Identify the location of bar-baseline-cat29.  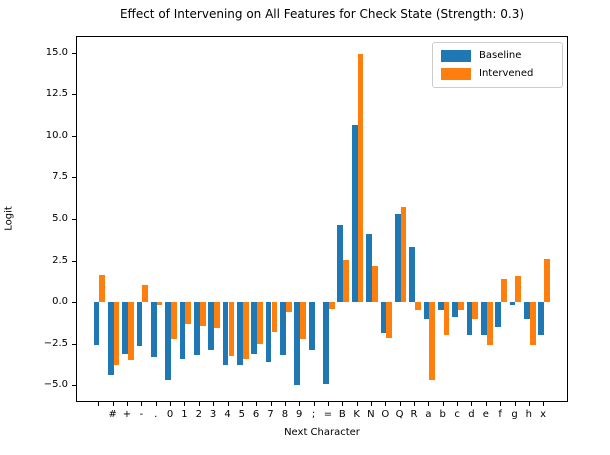
(512, 304).